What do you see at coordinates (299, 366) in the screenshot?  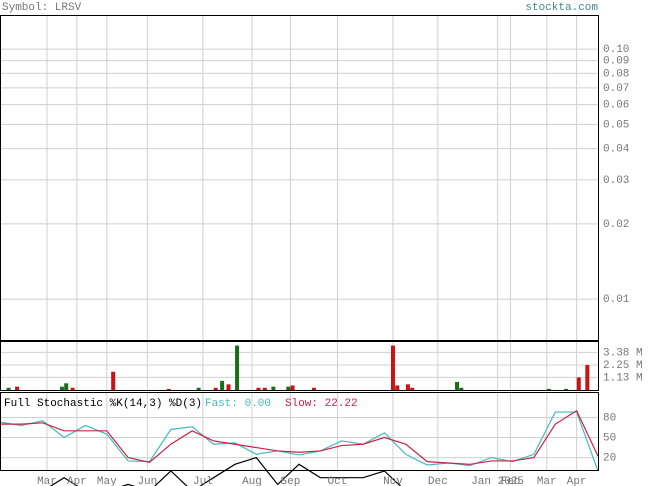 I see `volume-frame` at bounding box center [299, 366].